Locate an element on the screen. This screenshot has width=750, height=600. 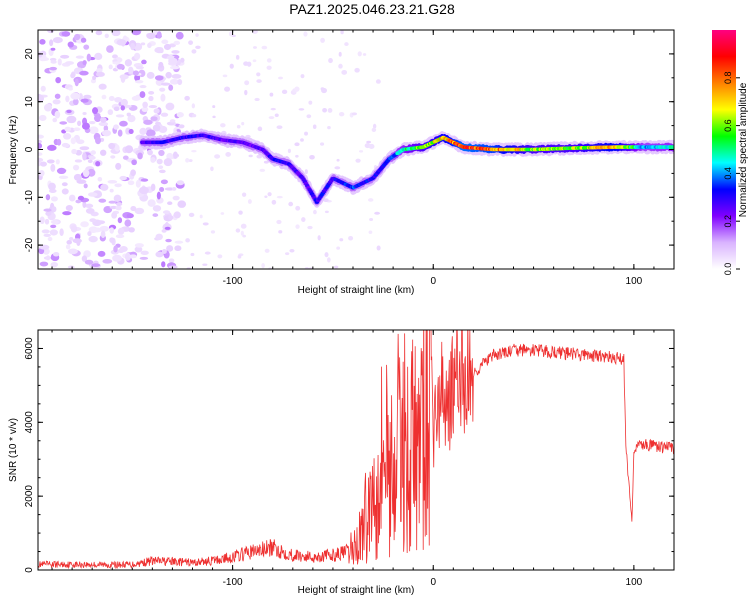
snr-x-label: Height of straight line (km) is located at coordinates (356, 590).